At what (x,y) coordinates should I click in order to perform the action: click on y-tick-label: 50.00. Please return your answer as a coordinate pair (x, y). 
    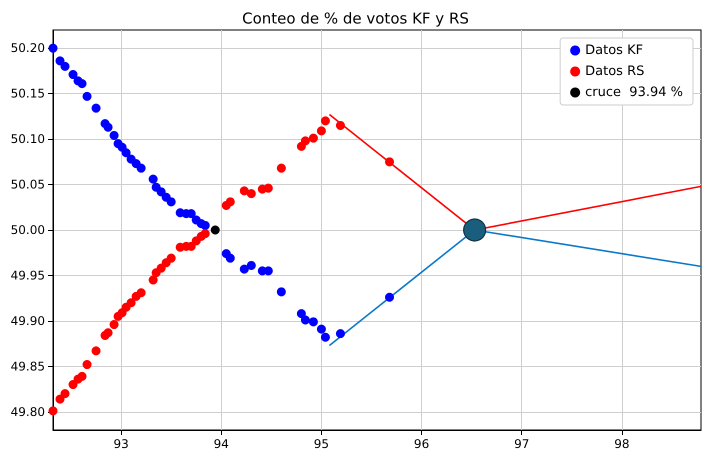
    Looking at the image, I should click on (27, 230).